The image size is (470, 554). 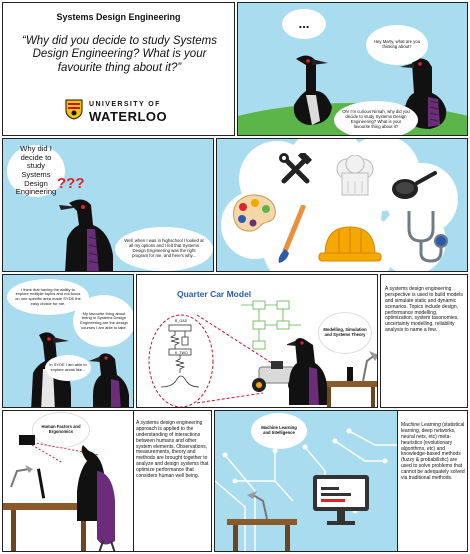 I want to click on loon-left, so click(x=318, y=93).